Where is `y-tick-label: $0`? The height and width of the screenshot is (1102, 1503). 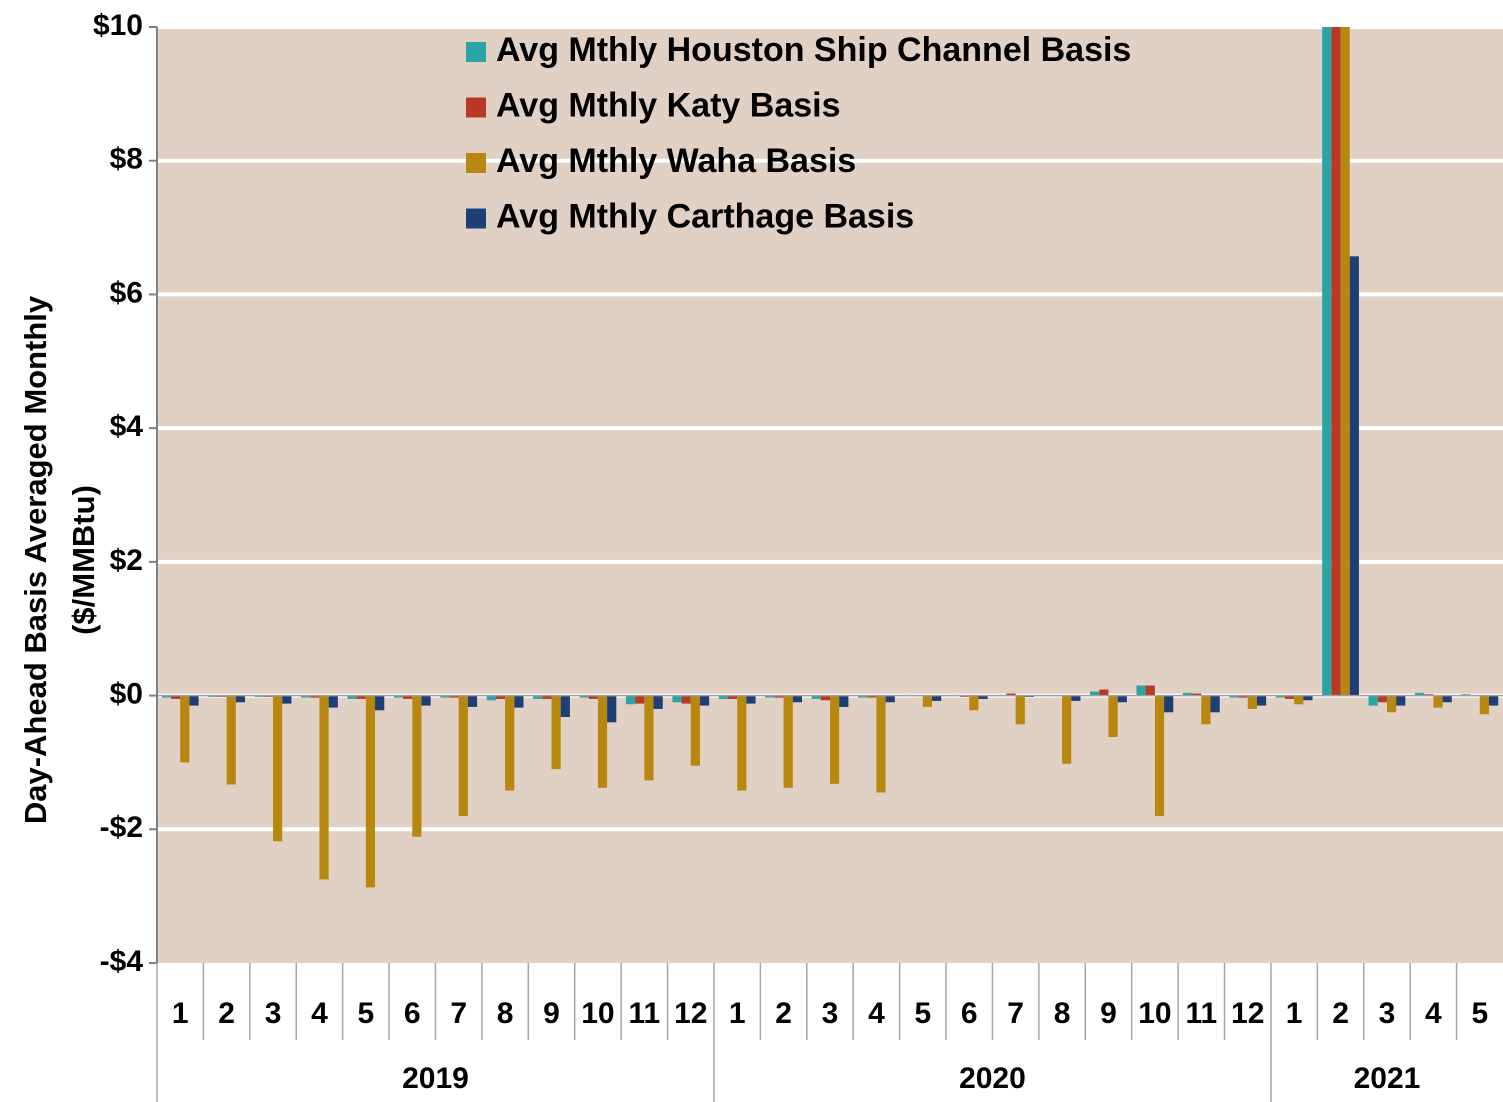 y-tick-label: $0 is located at coordinates (126, 693).